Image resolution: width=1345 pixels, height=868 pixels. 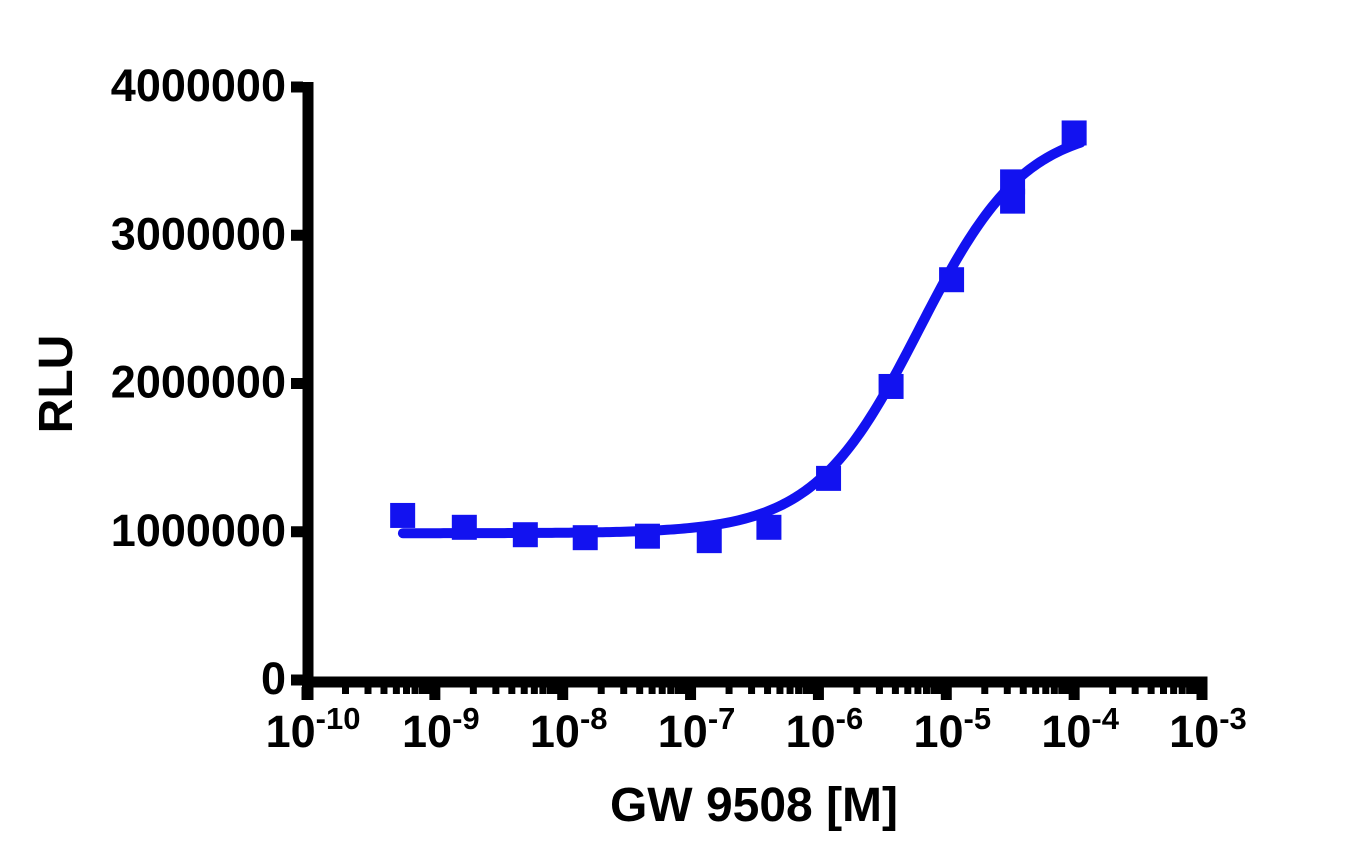 I want to click on x-tick-label: 10⁻⁶, so click(x=825, y=729).